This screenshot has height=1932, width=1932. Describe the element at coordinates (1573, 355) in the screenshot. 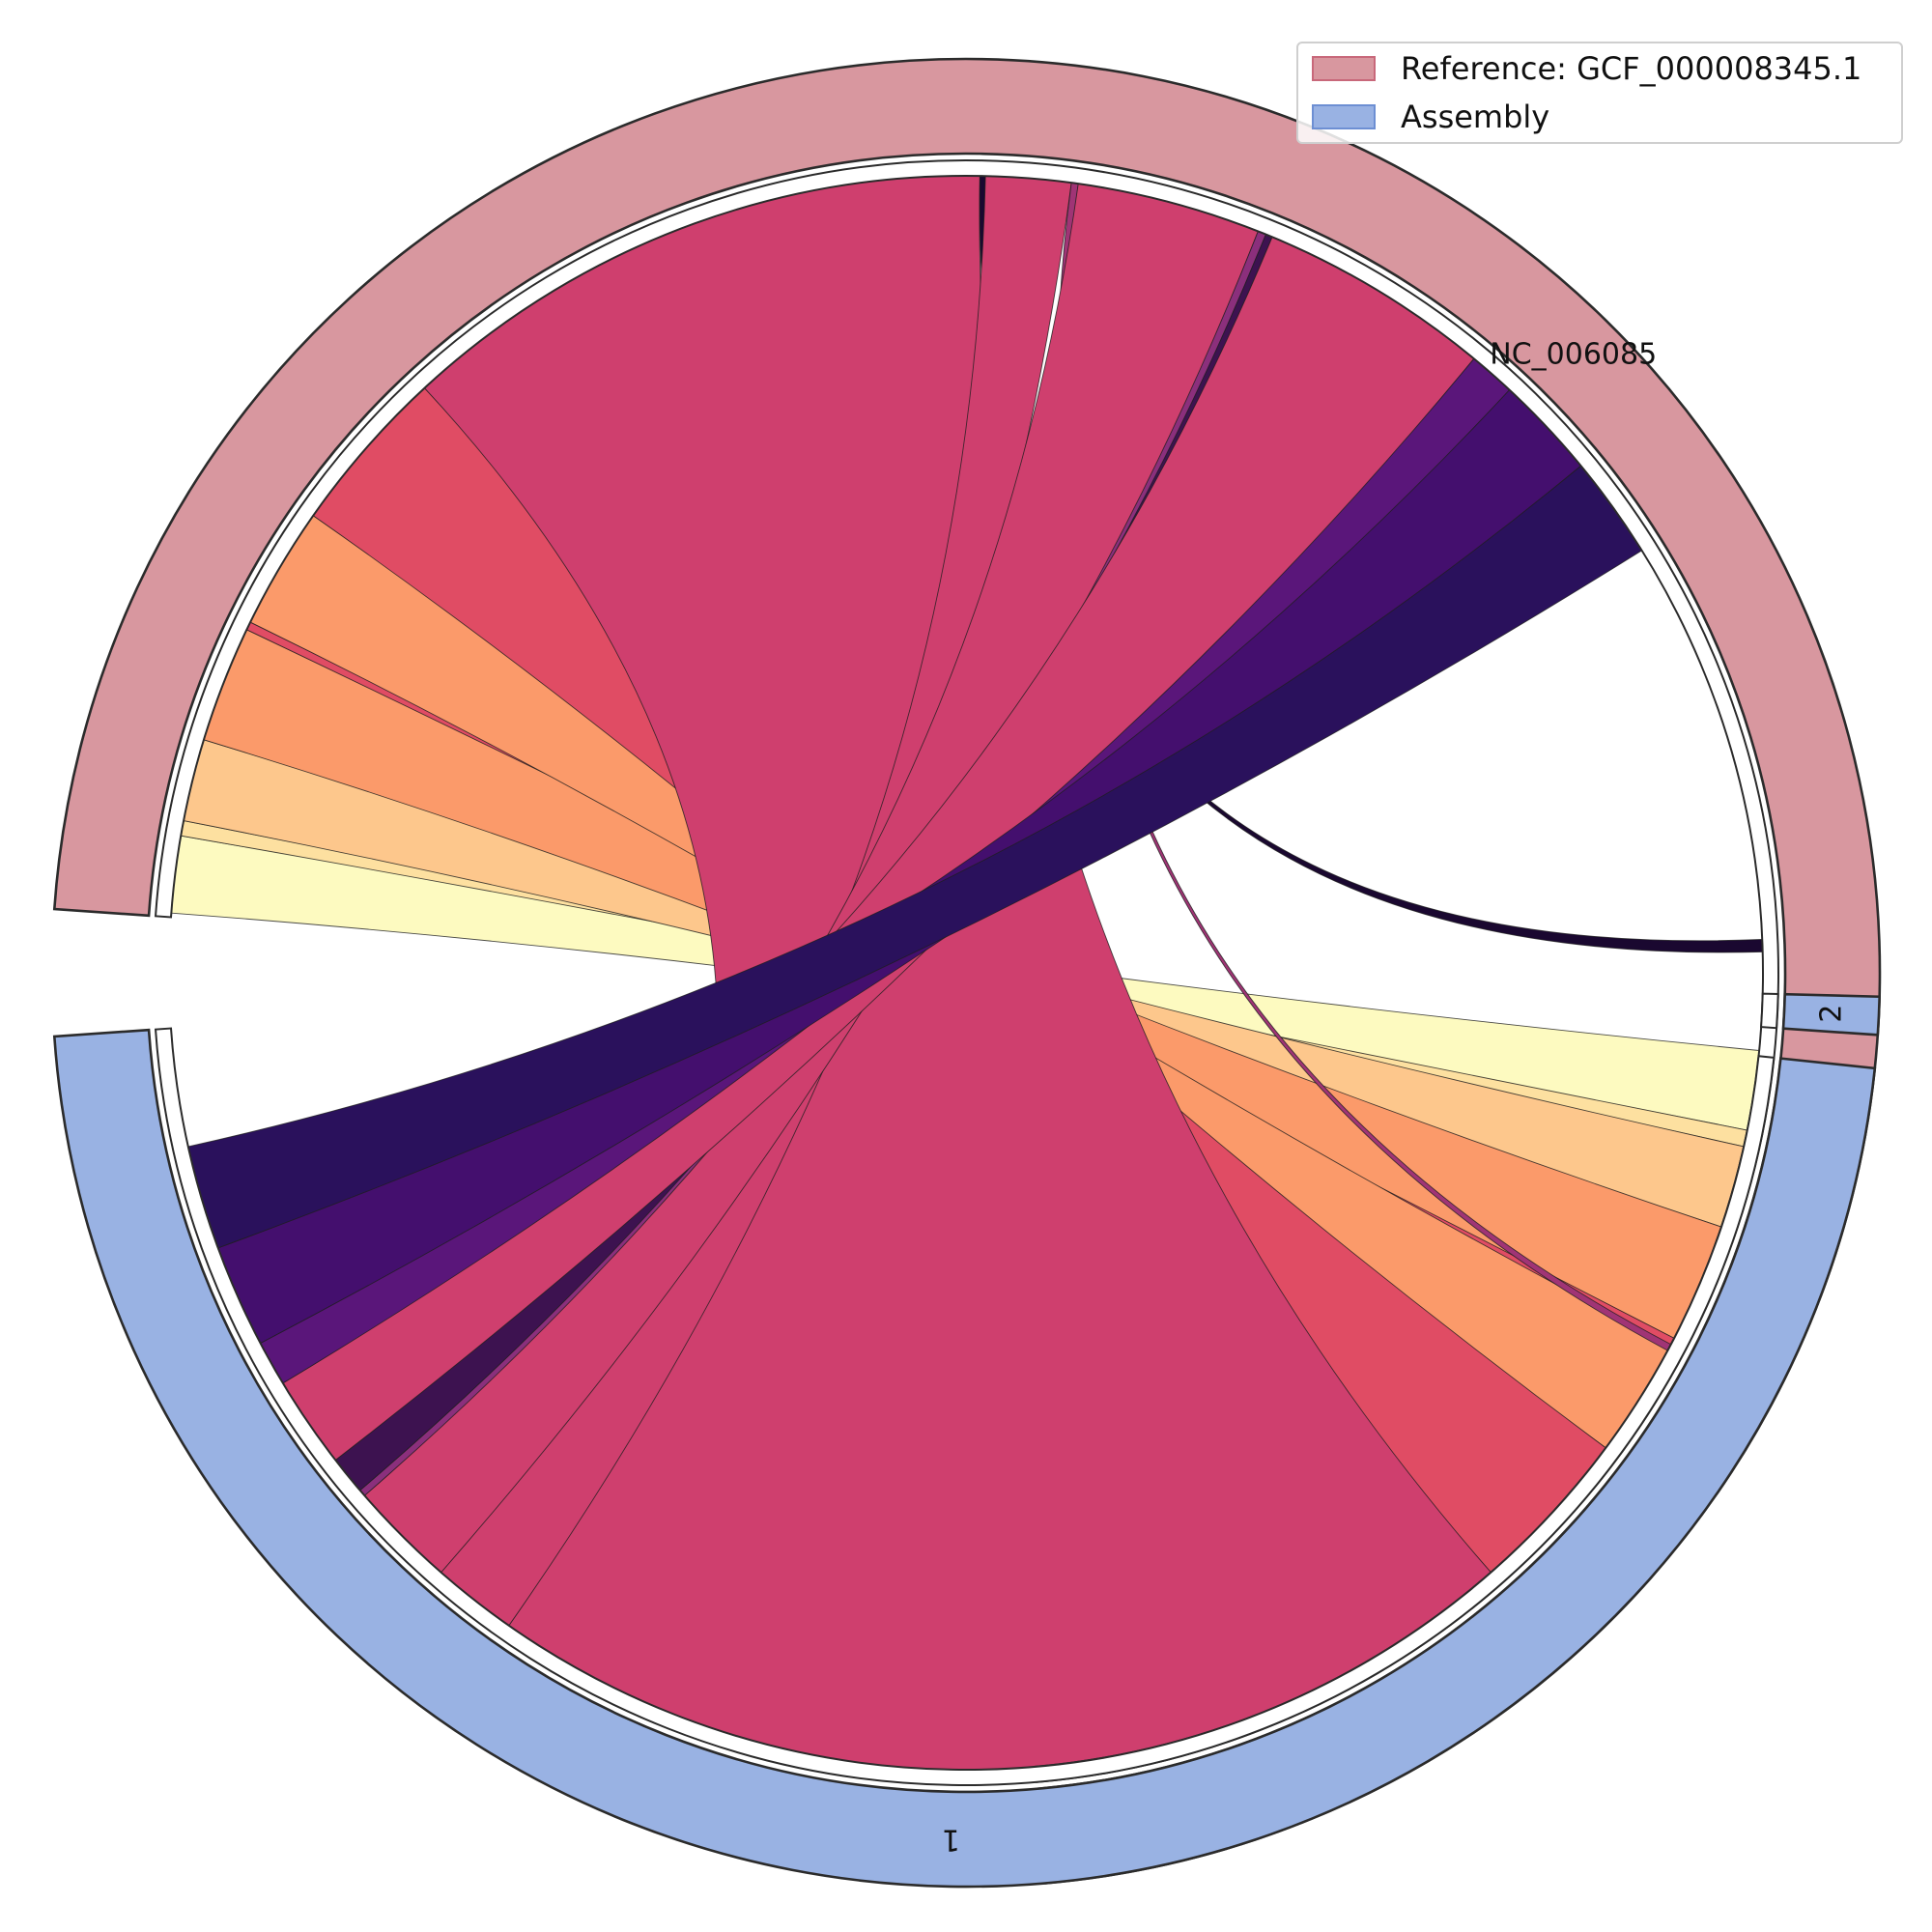

I see `segment-label-NC_006085: NC_006085` at that location.